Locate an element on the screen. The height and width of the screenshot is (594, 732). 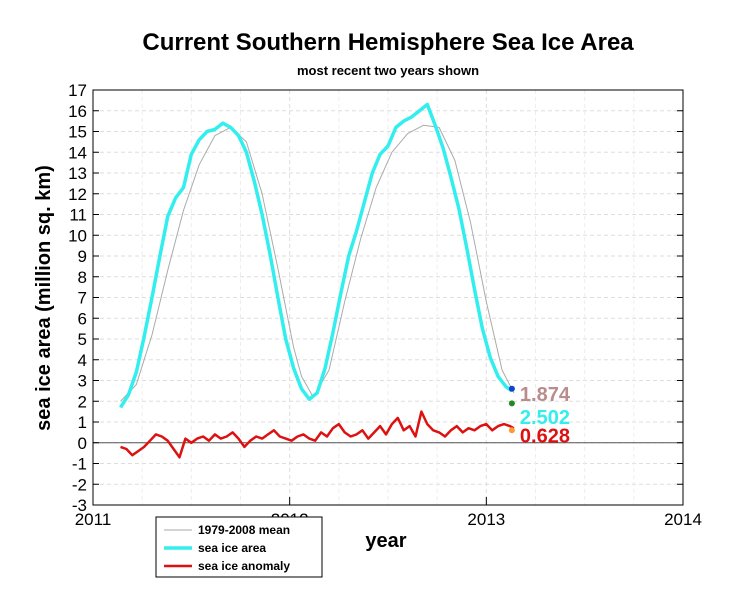
y-tick-label: 4 is located at coordinates (82, 360).